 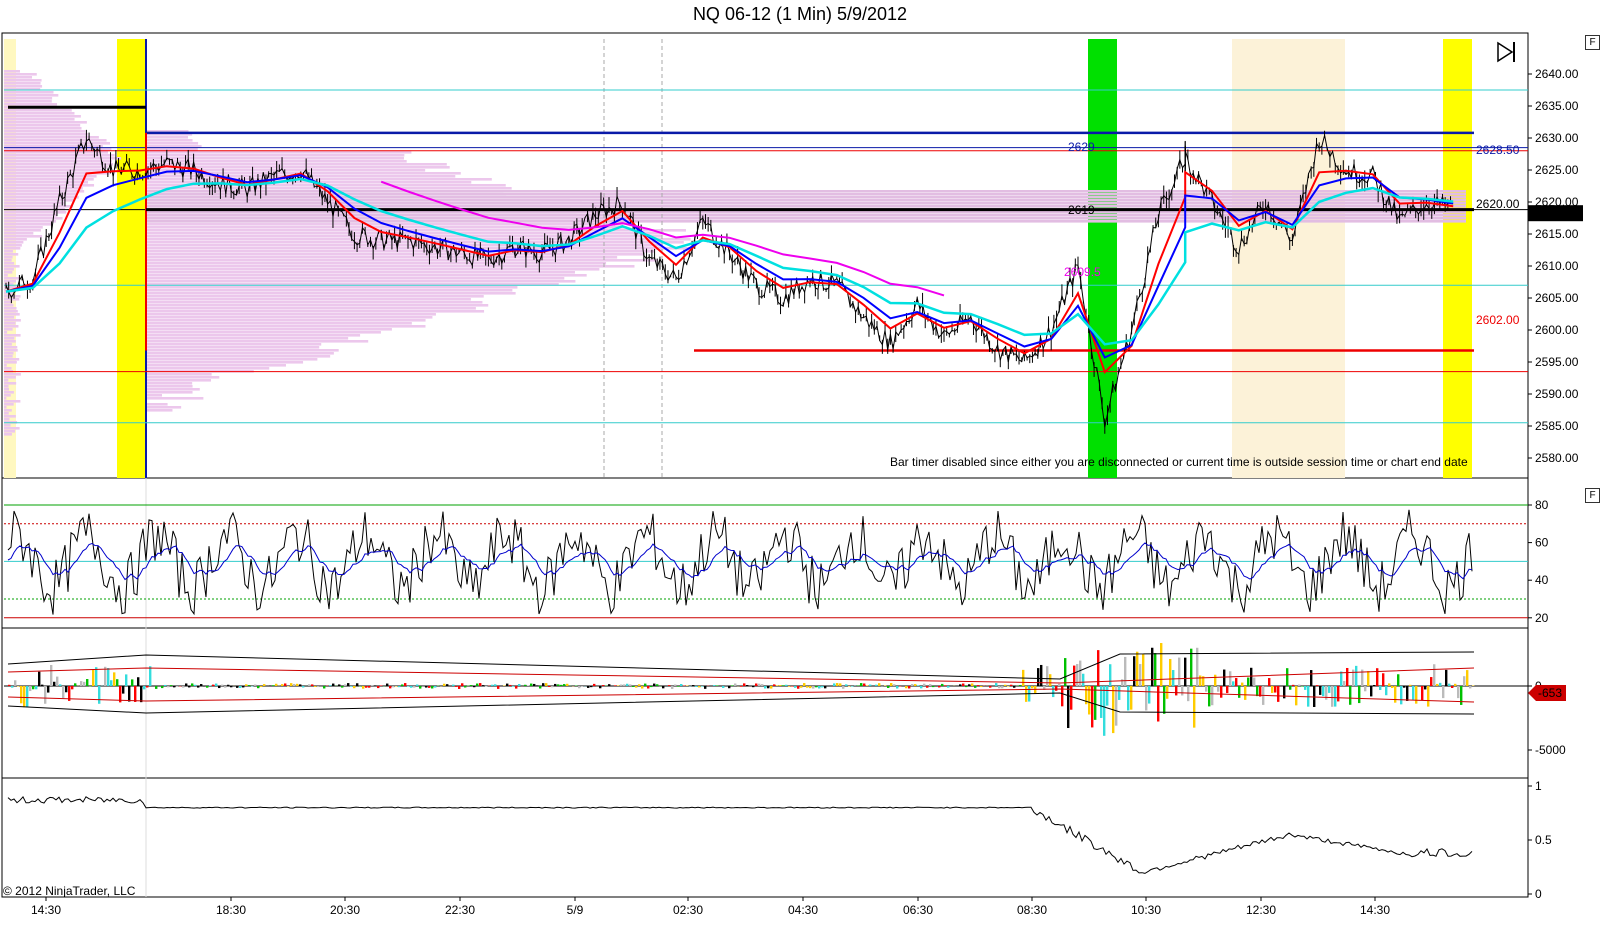 What do you see at coordinates (1557, 138) in the screenshot?
I see `y-tick-label: 2630.00` at bounding box center [1557, 138].